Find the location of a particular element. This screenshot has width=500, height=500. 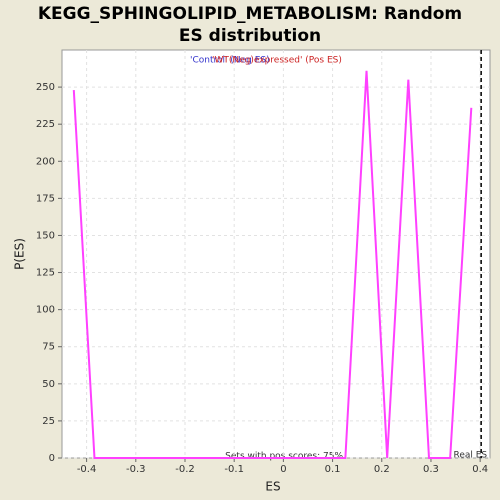

y-tick-label: 150 is located at coordinates (45, 235).